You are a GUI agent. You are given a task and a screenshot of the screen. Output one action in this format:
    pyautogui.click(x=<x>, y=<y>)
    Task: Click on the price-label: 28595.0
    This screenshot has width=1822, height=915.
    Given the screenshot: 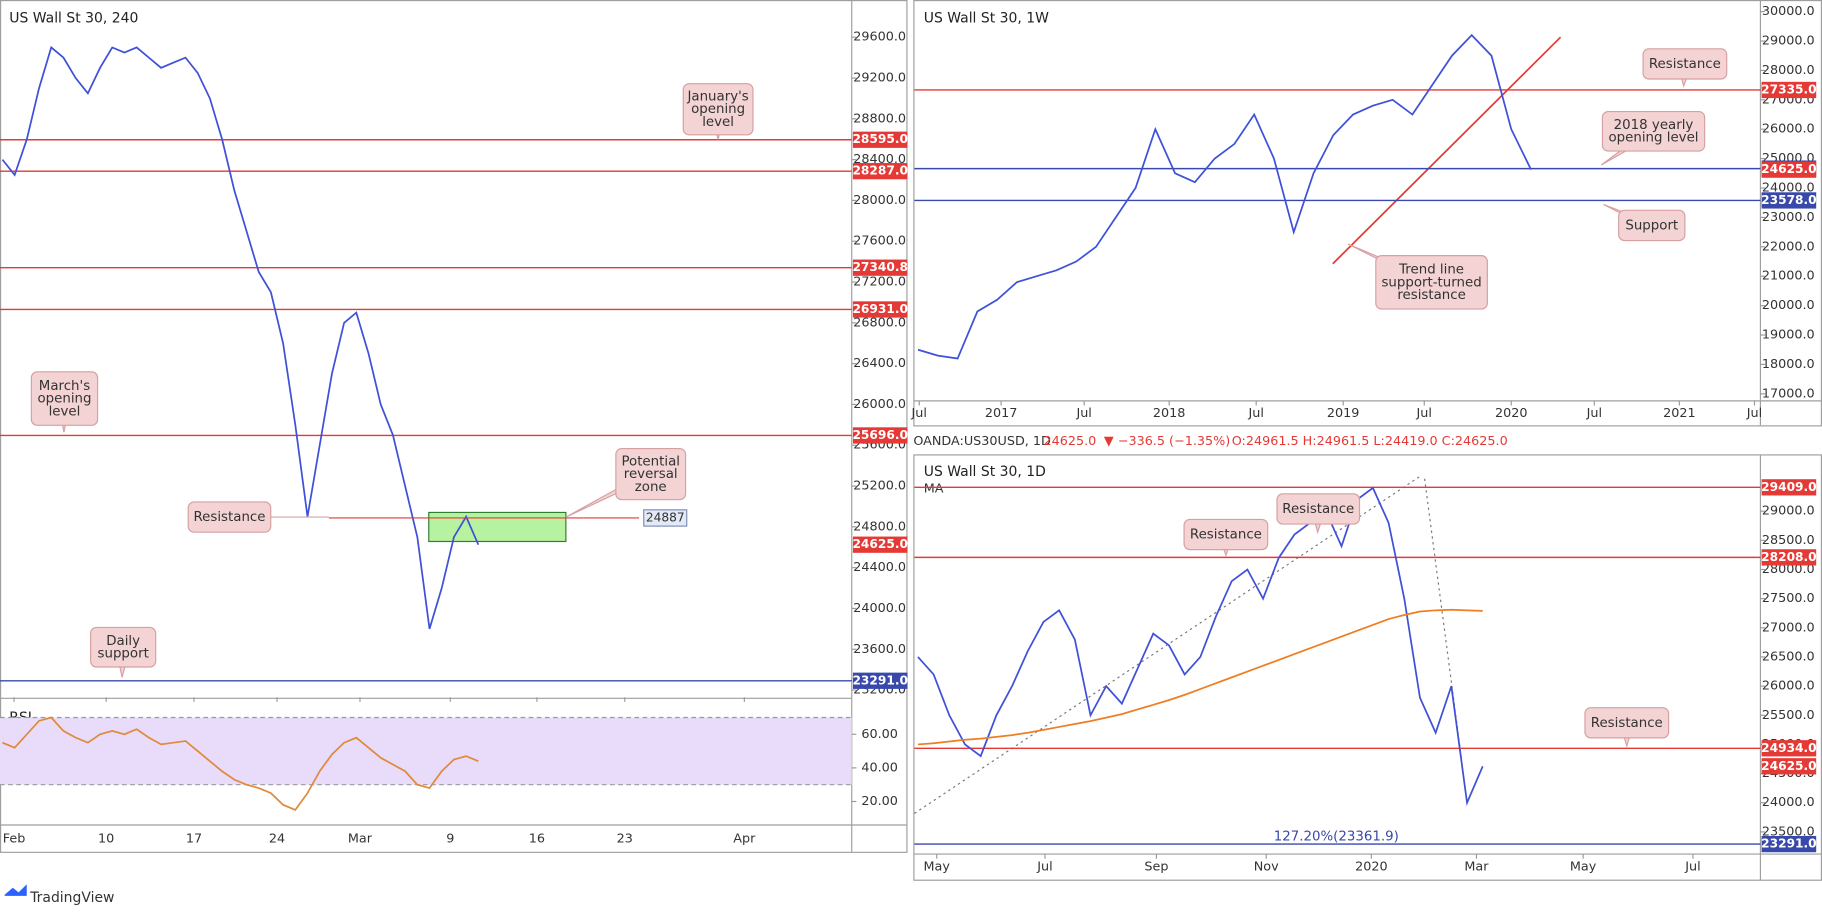 What is the action you would take?
    pyautogui.click(x=880, y=139)
    